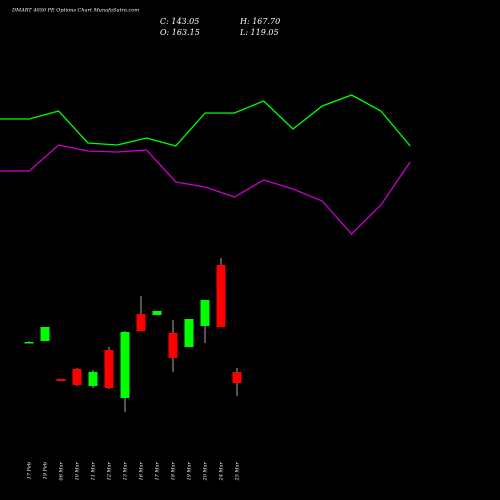 Image resolution: width=500 pixels, height=500 pixels. Describe the element at coordinates (180, 32) in the screenshot. I see `open-text: O: 163.15` at that location.